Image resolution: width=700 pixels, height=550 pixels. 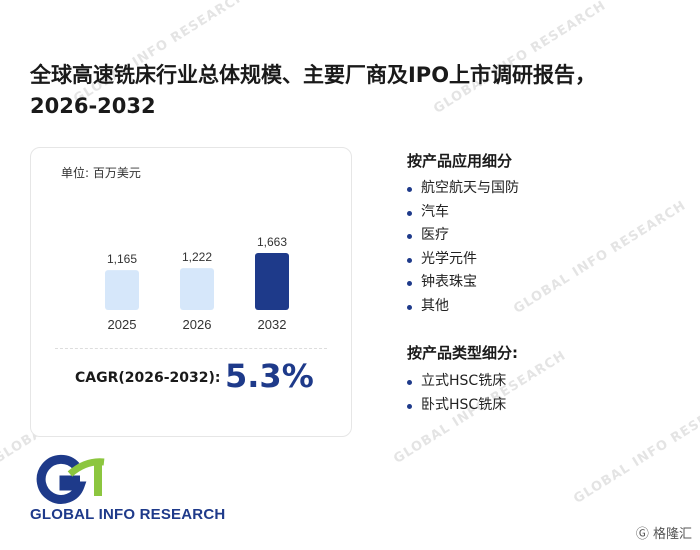 I want to click on source-badge: Ⓖ 格隆汇, so click(x=664, y=532).